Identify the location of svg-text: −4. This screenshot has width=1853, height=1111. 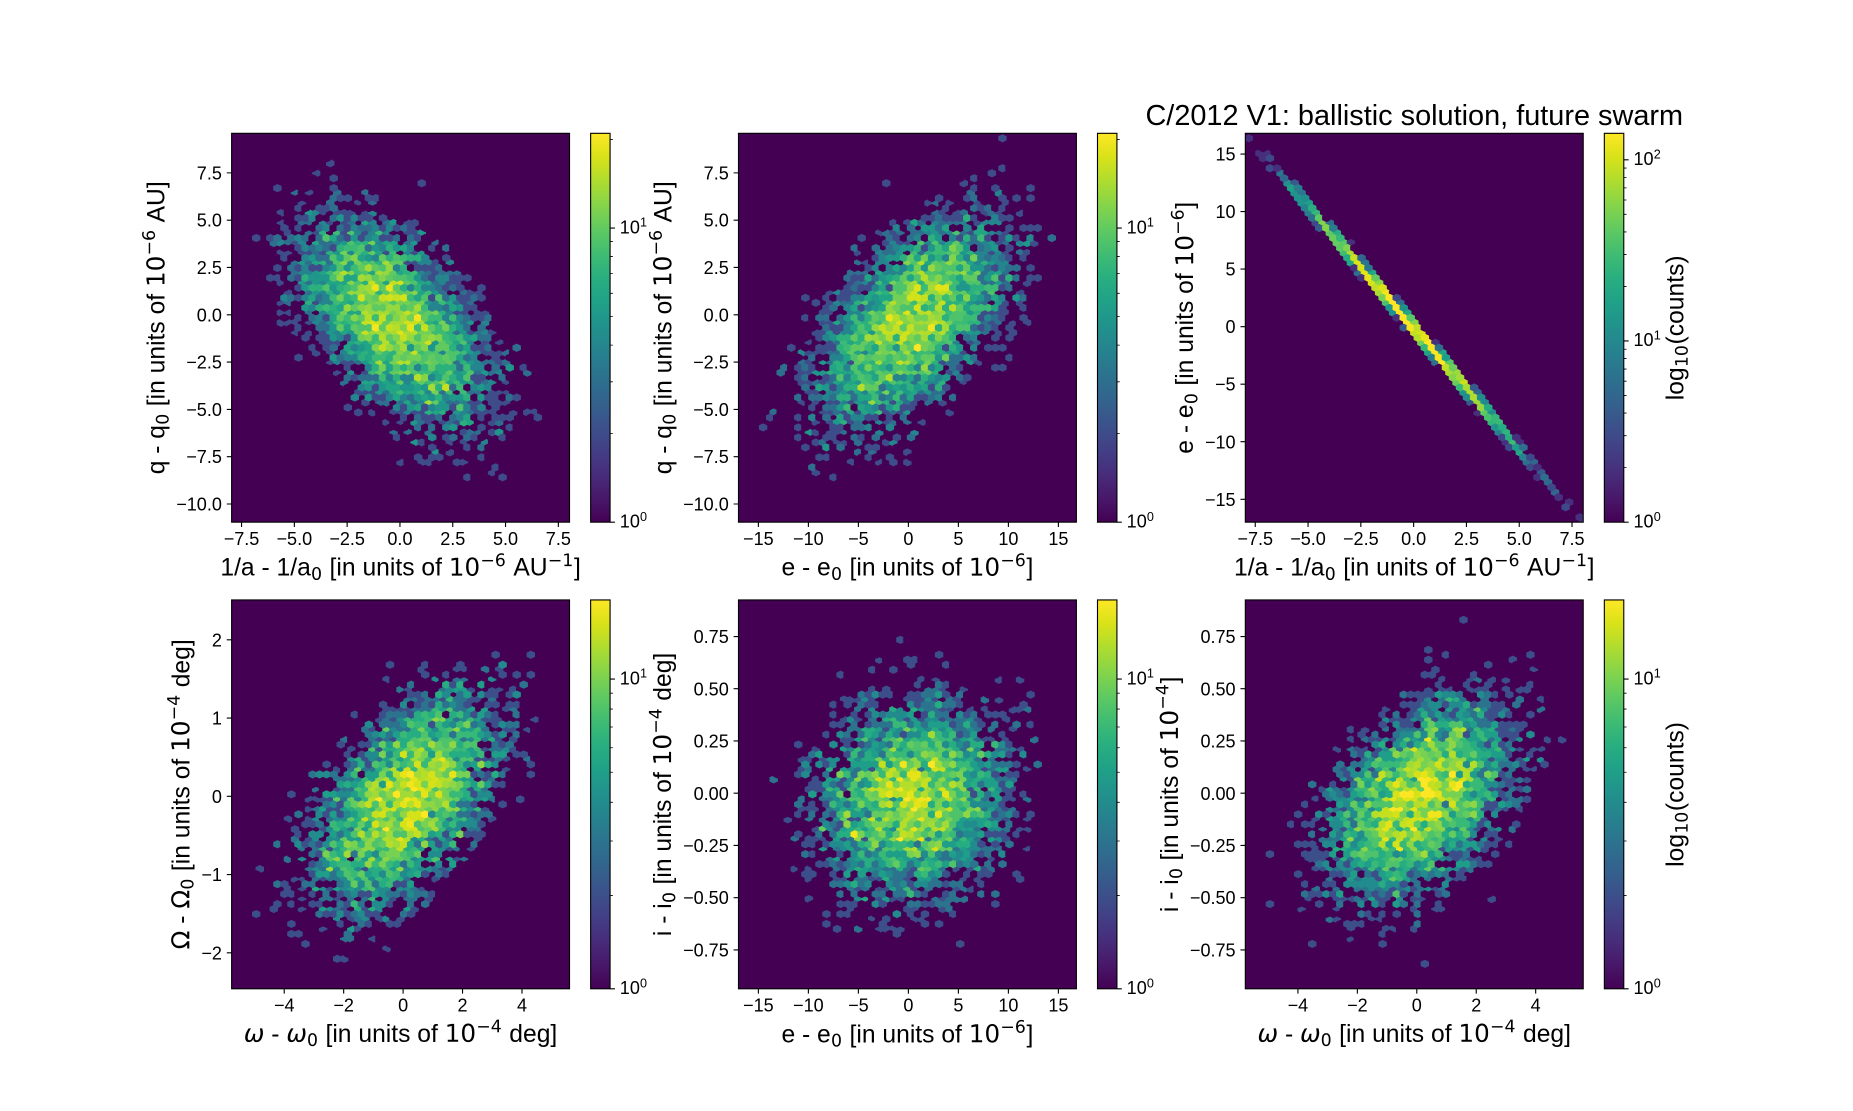
(1298, 1006).